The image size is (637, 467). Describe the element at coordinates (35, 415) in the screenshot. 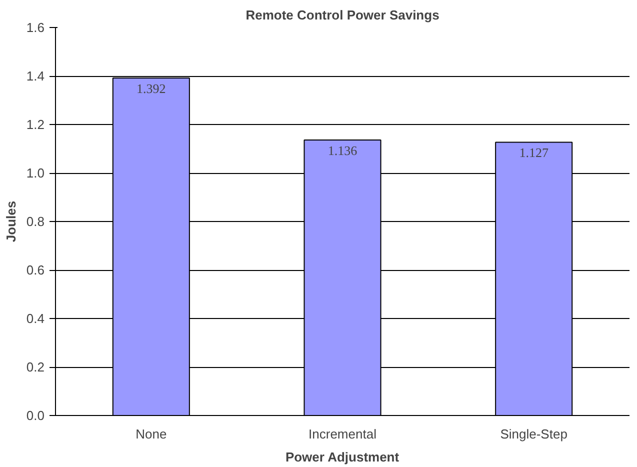

I see `y-tick-label: 0.0` at that location.